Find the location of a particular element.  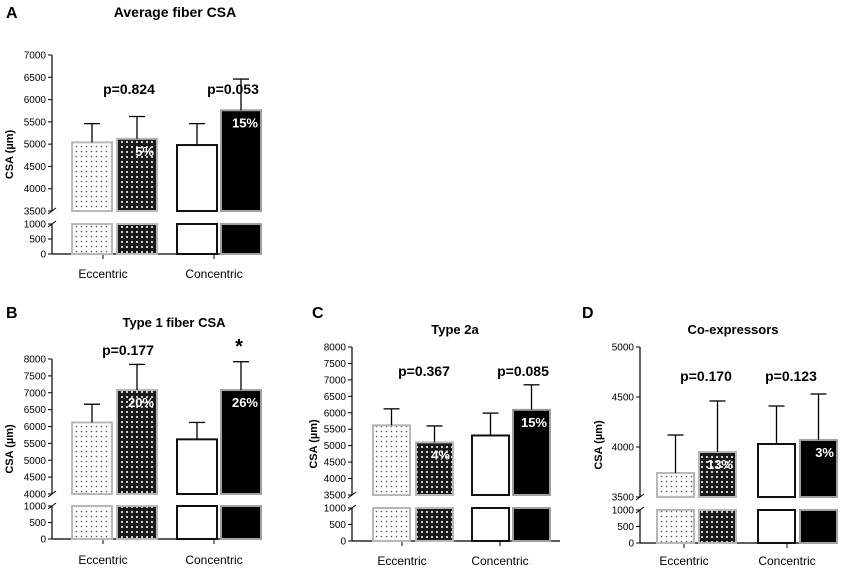

bar-percent-label: 20% is located at coordinates (141, 402).